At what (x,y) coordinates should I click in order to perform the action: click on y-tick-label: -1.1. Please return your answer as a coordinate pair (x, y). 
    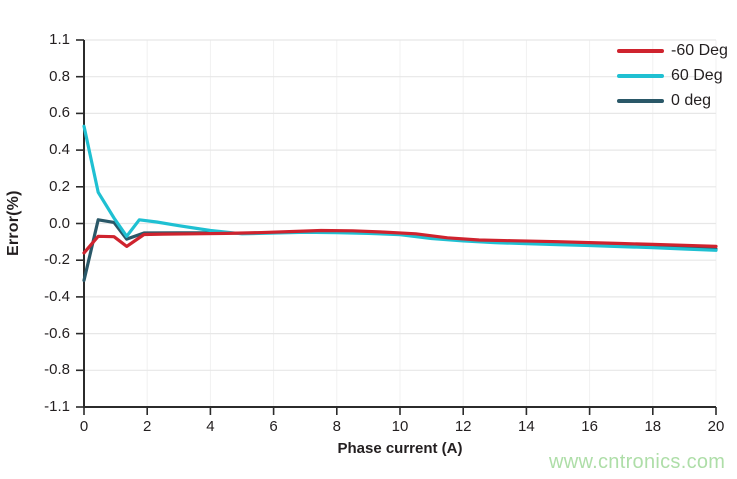
    Looking at the image, I should click on (57, 406).